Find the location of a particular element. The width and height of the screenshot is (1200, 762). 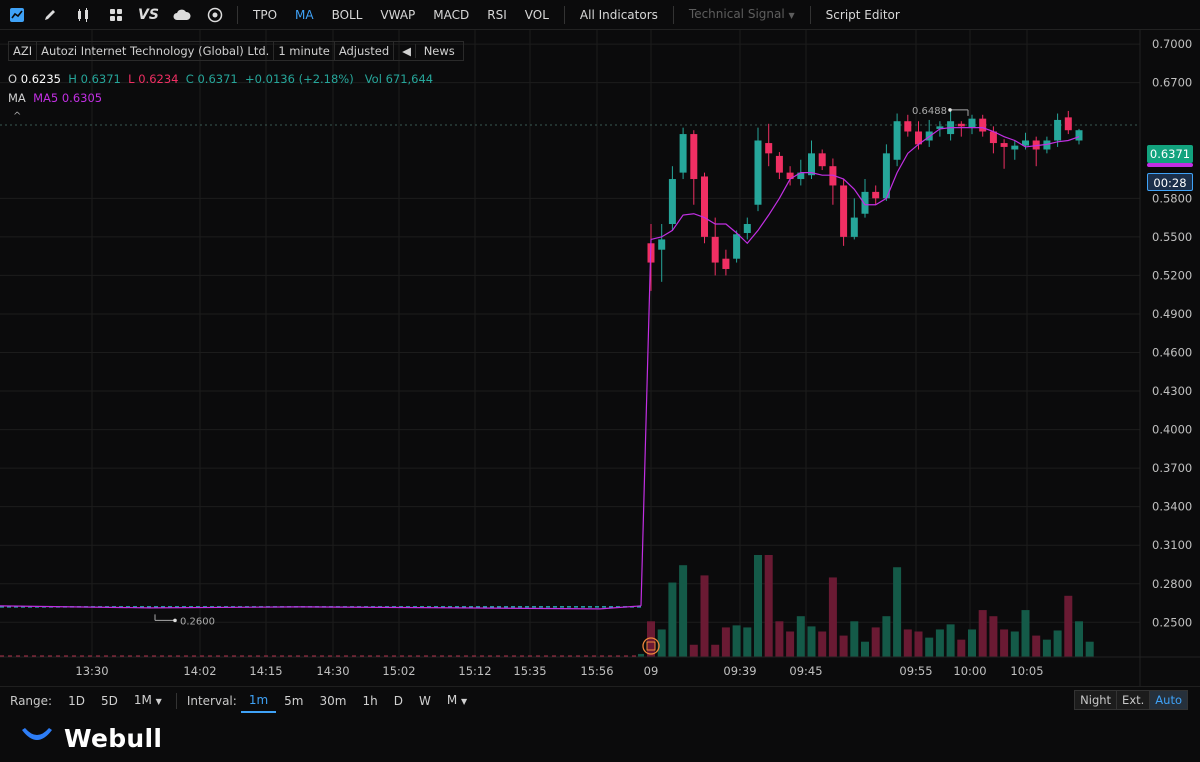

adjusted-label: Adjusted is located at coordinates (365, 51).